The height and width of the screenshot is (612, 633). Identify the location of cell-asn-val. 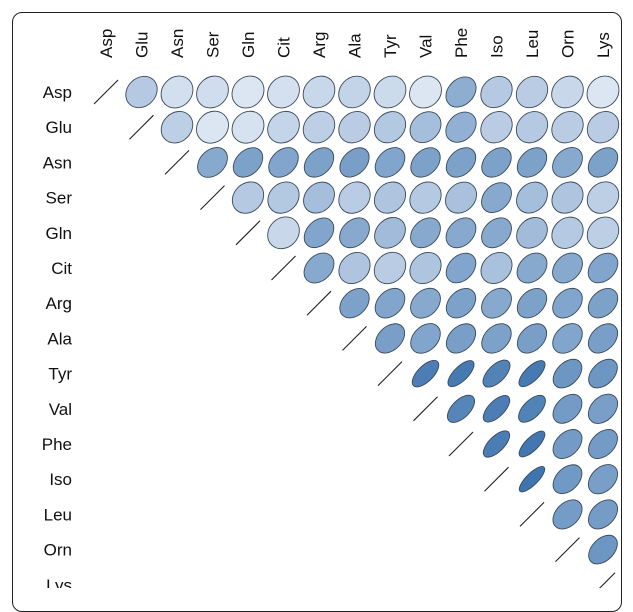
(425, 162).